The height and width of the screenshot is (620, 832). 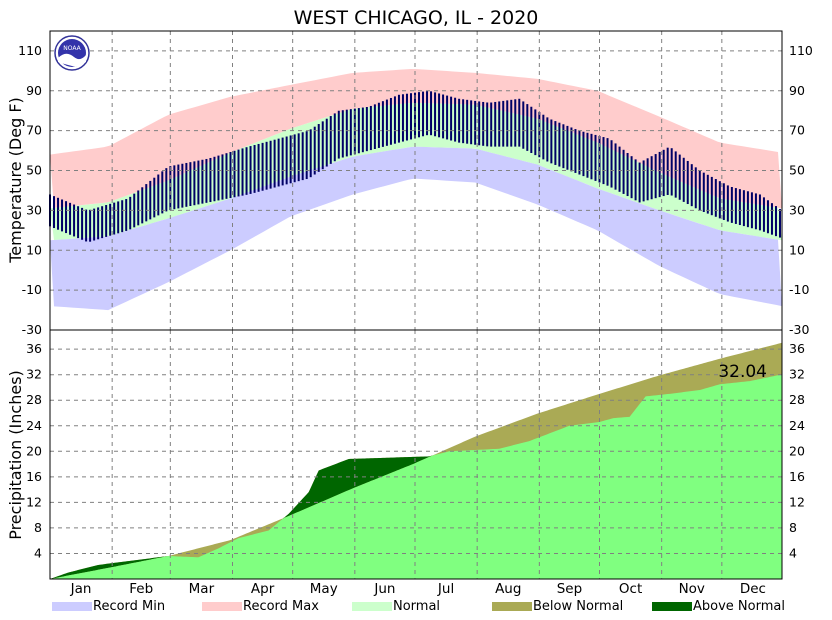 I want to click on month-label: Nov, so click(x=692, y=589).